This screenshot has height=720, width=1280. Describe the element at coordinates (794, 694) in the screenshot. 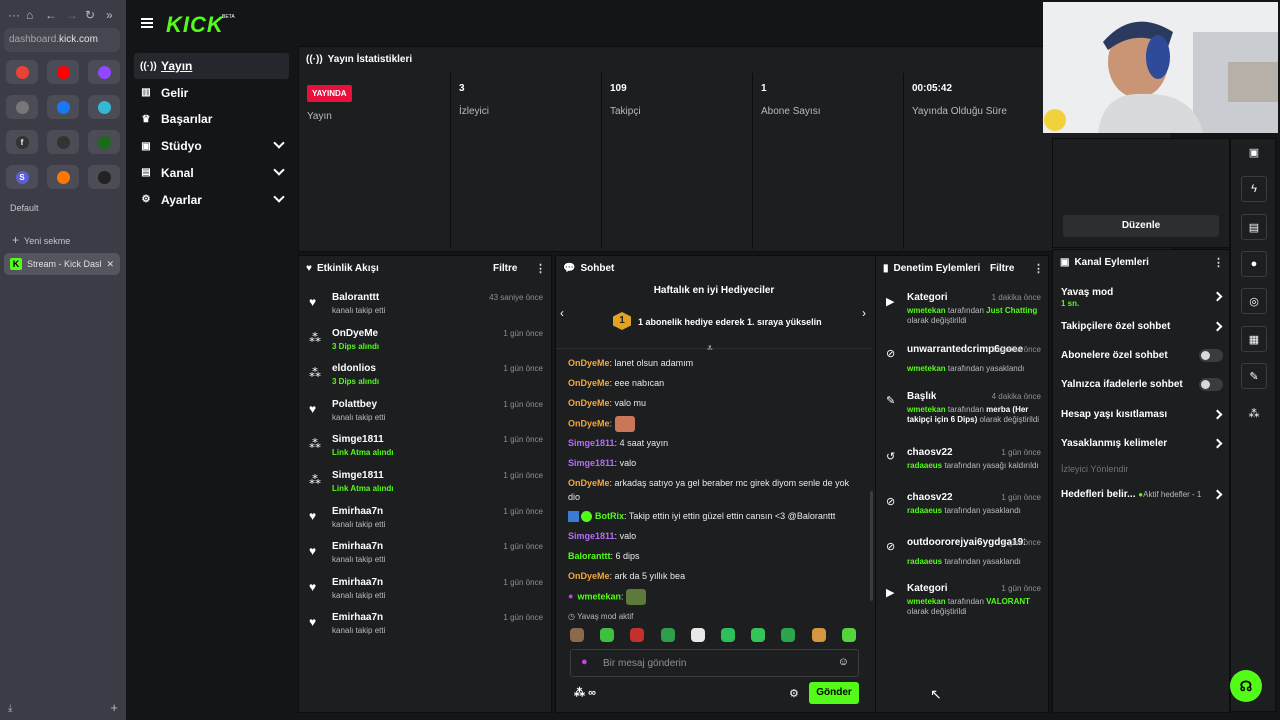

I see `chat-settings-icon: ⚙` at that location.